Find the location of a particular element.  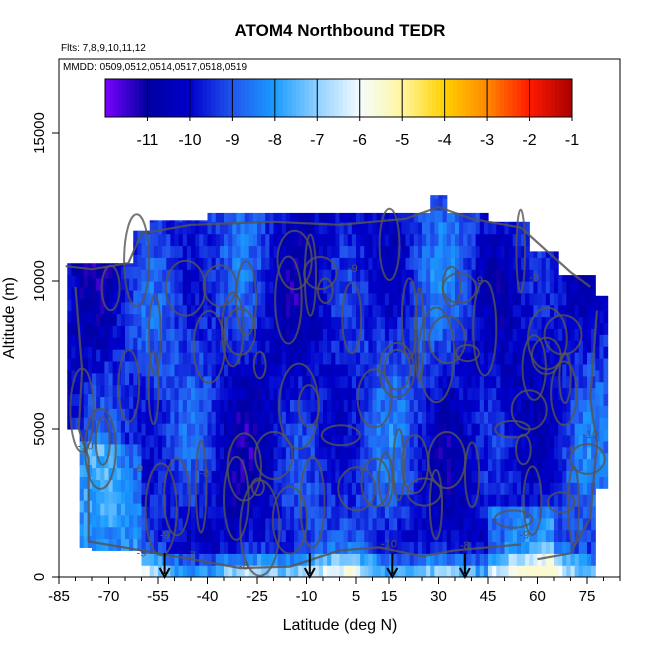

y-tick-label: 15000 is located at coordinates (39, 133).